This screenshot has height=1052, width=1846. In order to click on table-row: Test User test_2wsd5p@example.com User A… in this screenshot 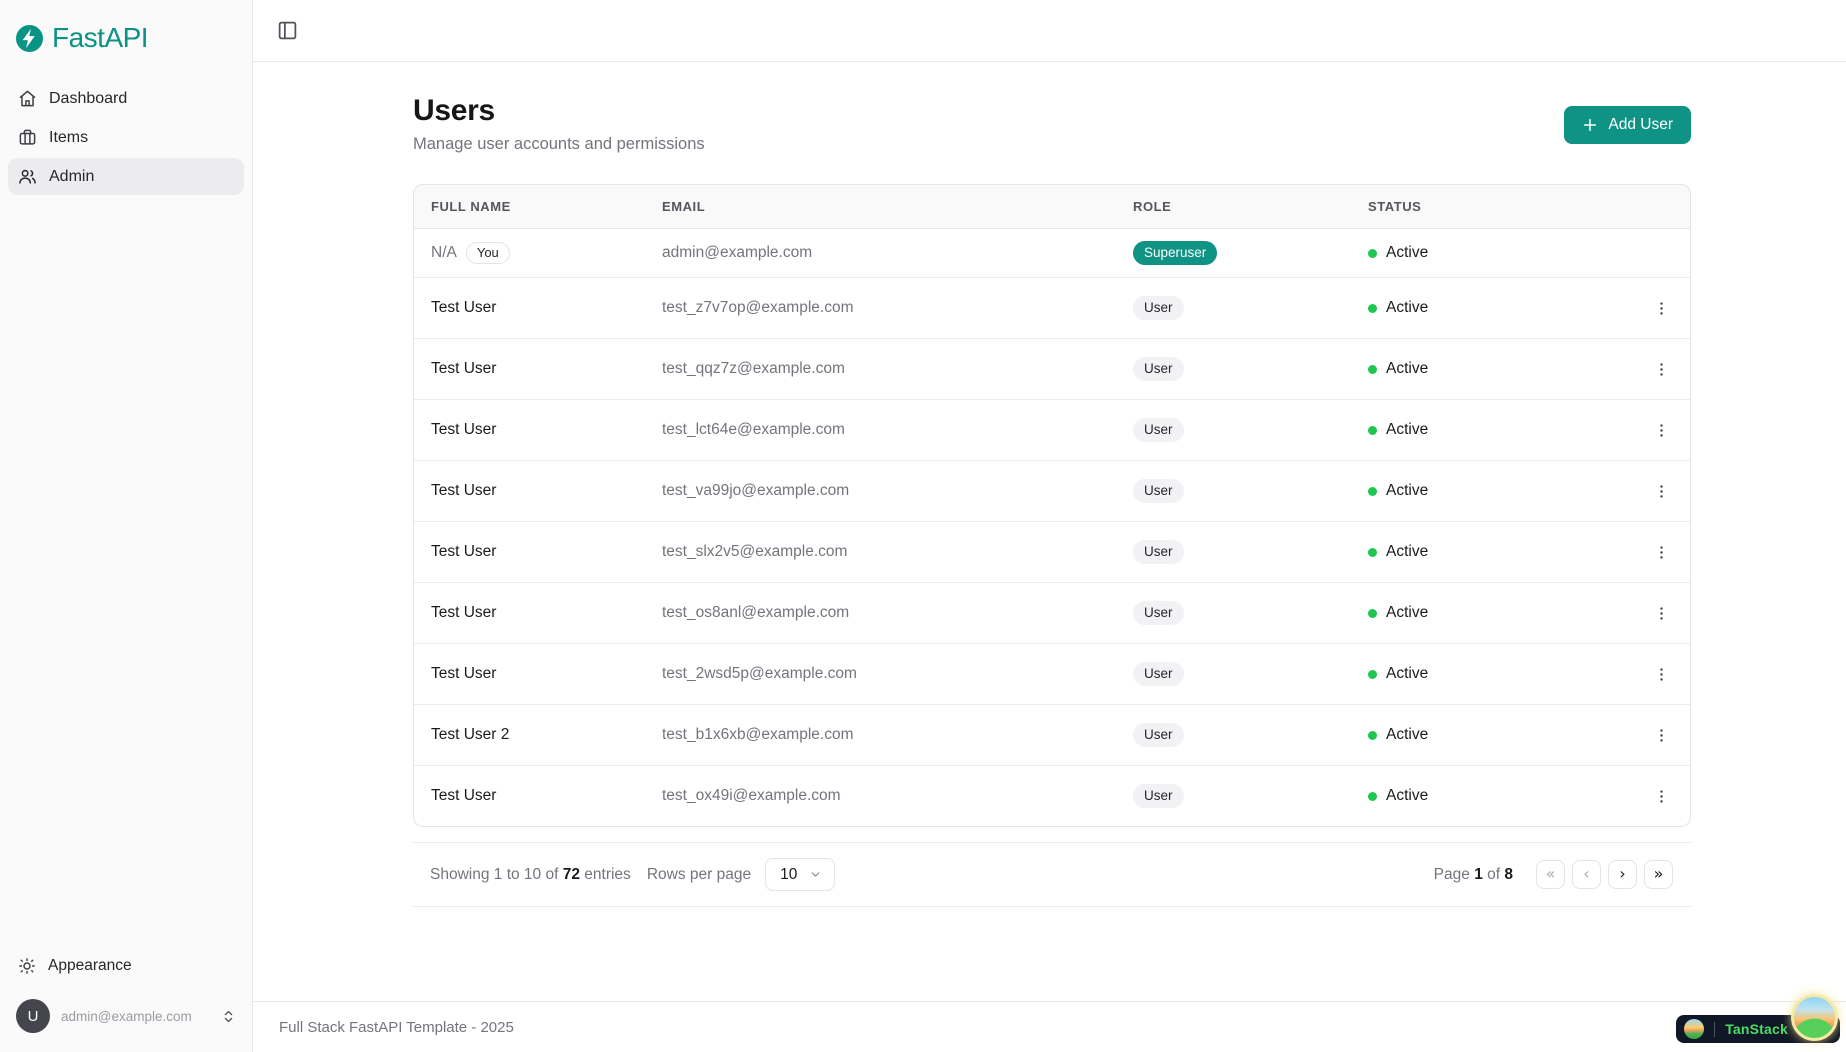, I will do `click(1052, 673)`.